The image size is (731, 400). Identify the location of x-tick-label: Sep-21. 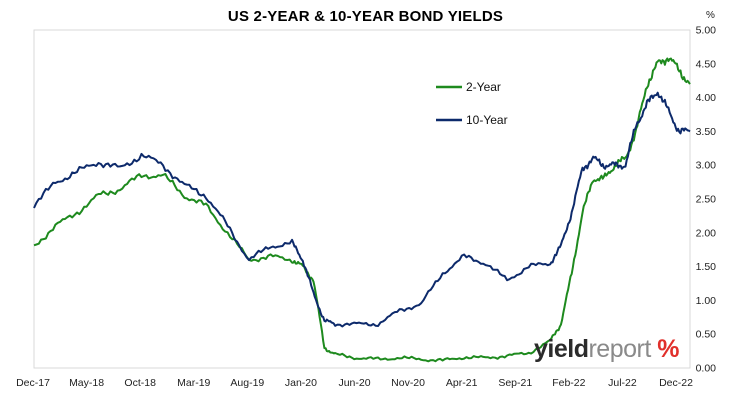
(515, 383).